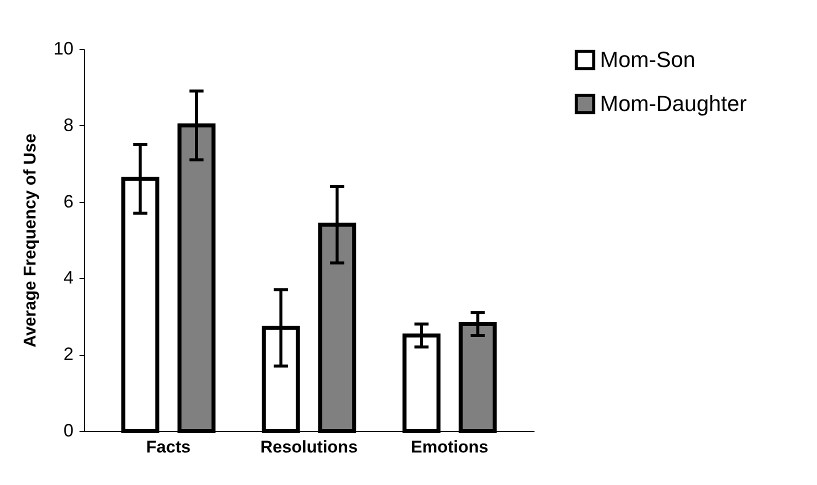 This screenshot has height=485, width=817. What do you see at coordinates (168, 447) in the screenshot?
I see `x-tick-label: Facts` at bounding box center [168, 447].